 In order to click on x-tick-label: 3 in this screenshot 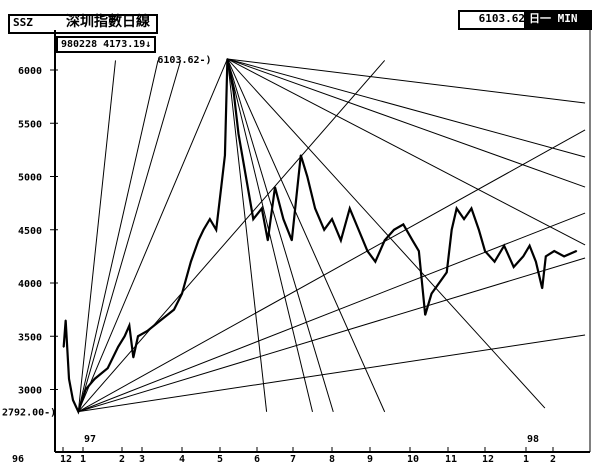, I will do `click(142, 459)`.